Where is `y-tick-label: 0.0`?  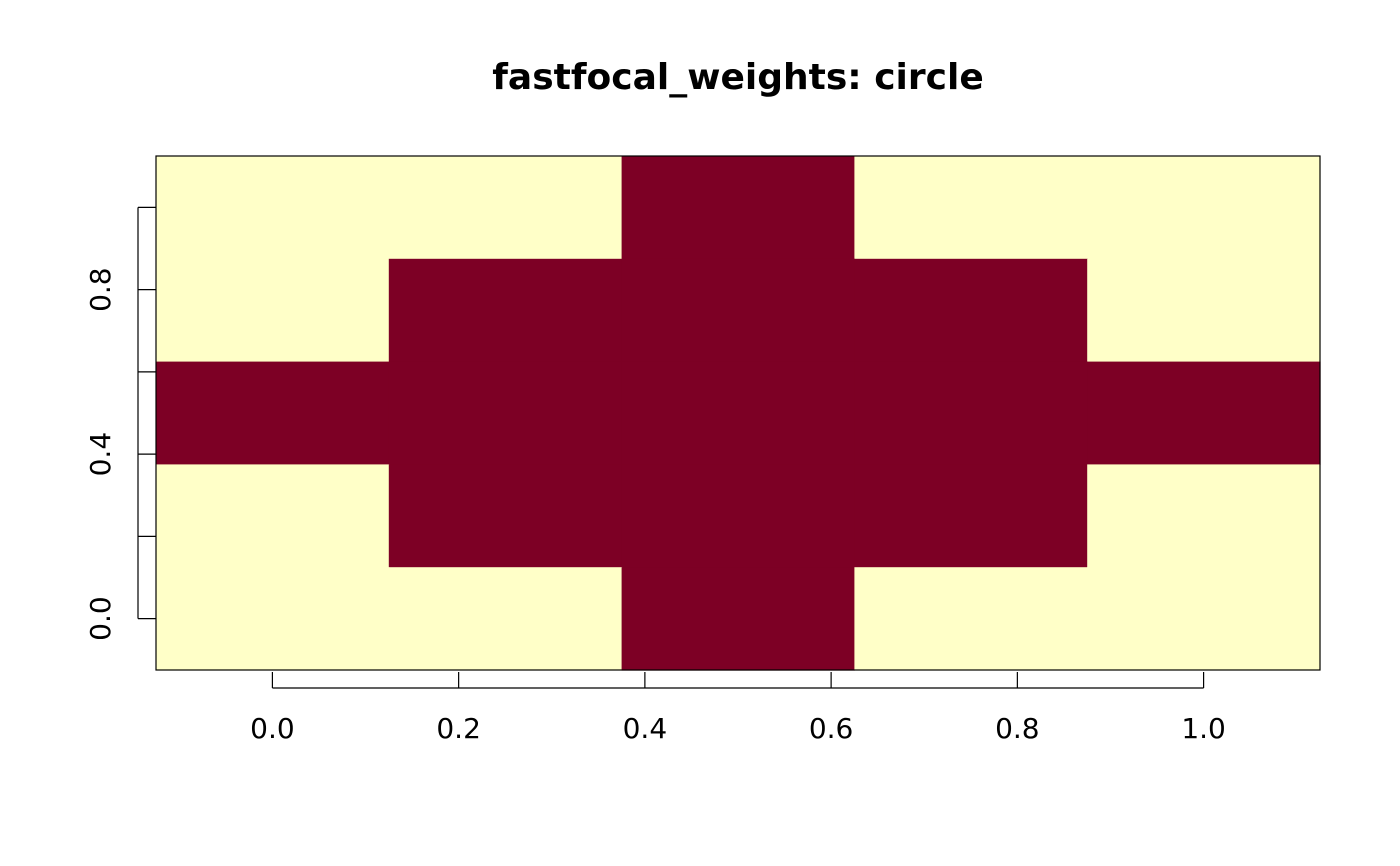
y-tick-label: 0.0 is located at coordinates (100, 618).